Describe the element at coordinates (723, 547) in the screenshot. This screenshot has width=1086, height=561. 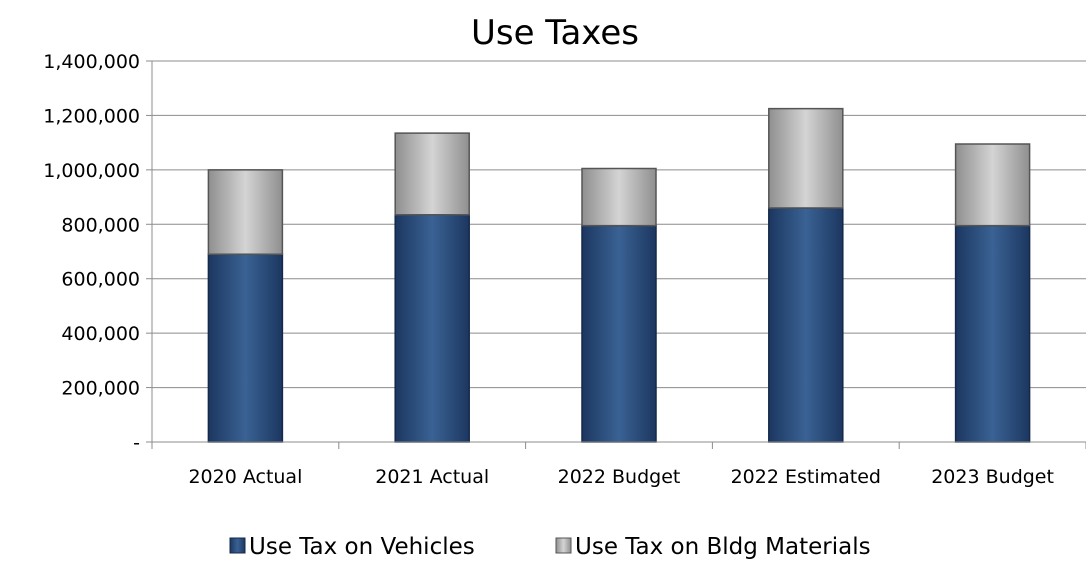
I see `legend-label-bldg-materials: Use Tax on Bldg Materials` at that location.